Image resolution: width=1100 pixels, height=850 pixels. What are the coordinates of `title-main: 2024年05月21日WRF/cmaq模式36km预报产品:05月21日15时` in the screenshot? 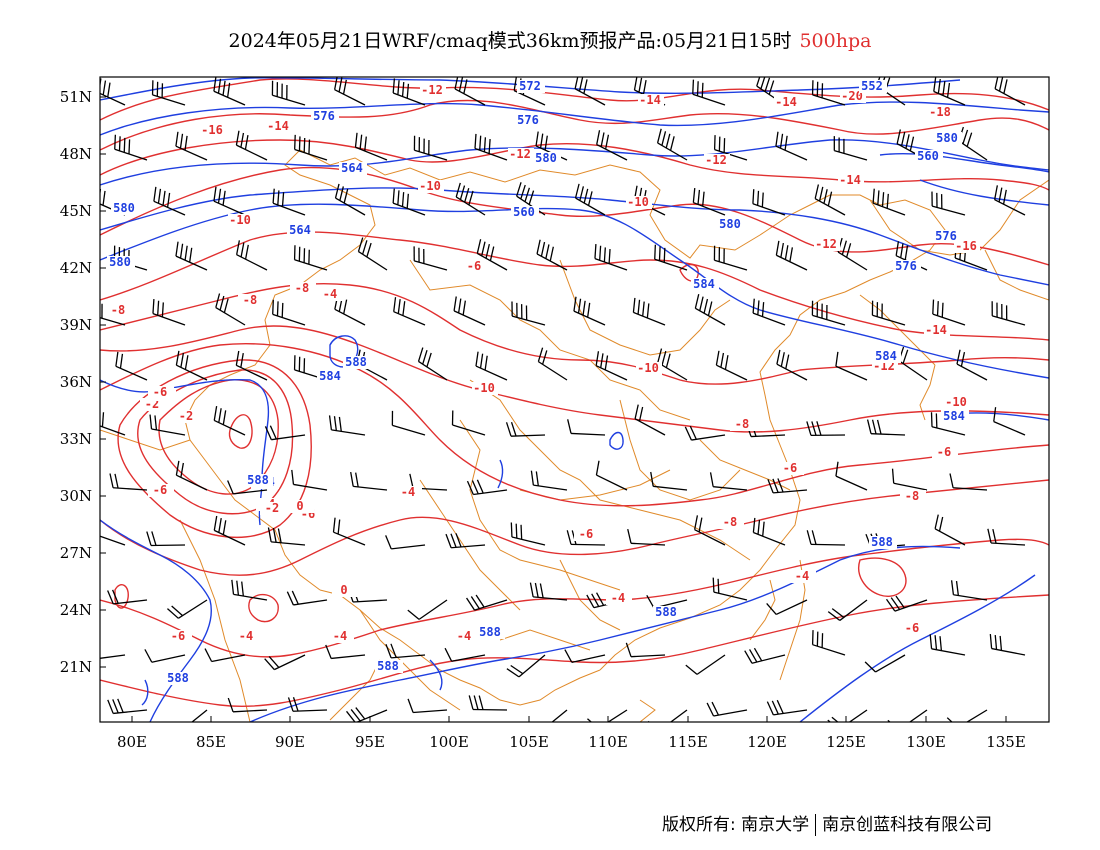 It's located at (510, 41).